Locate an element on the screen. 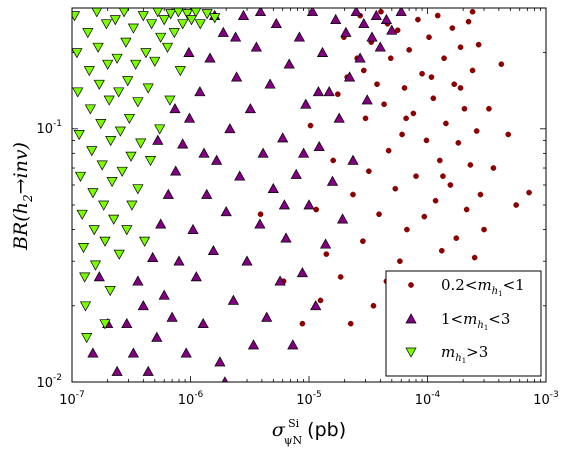 Image resolution: width=581 pixels, height=449 pixels. legend-label: 1<mh1<3 is located at coordinates (475, 321).